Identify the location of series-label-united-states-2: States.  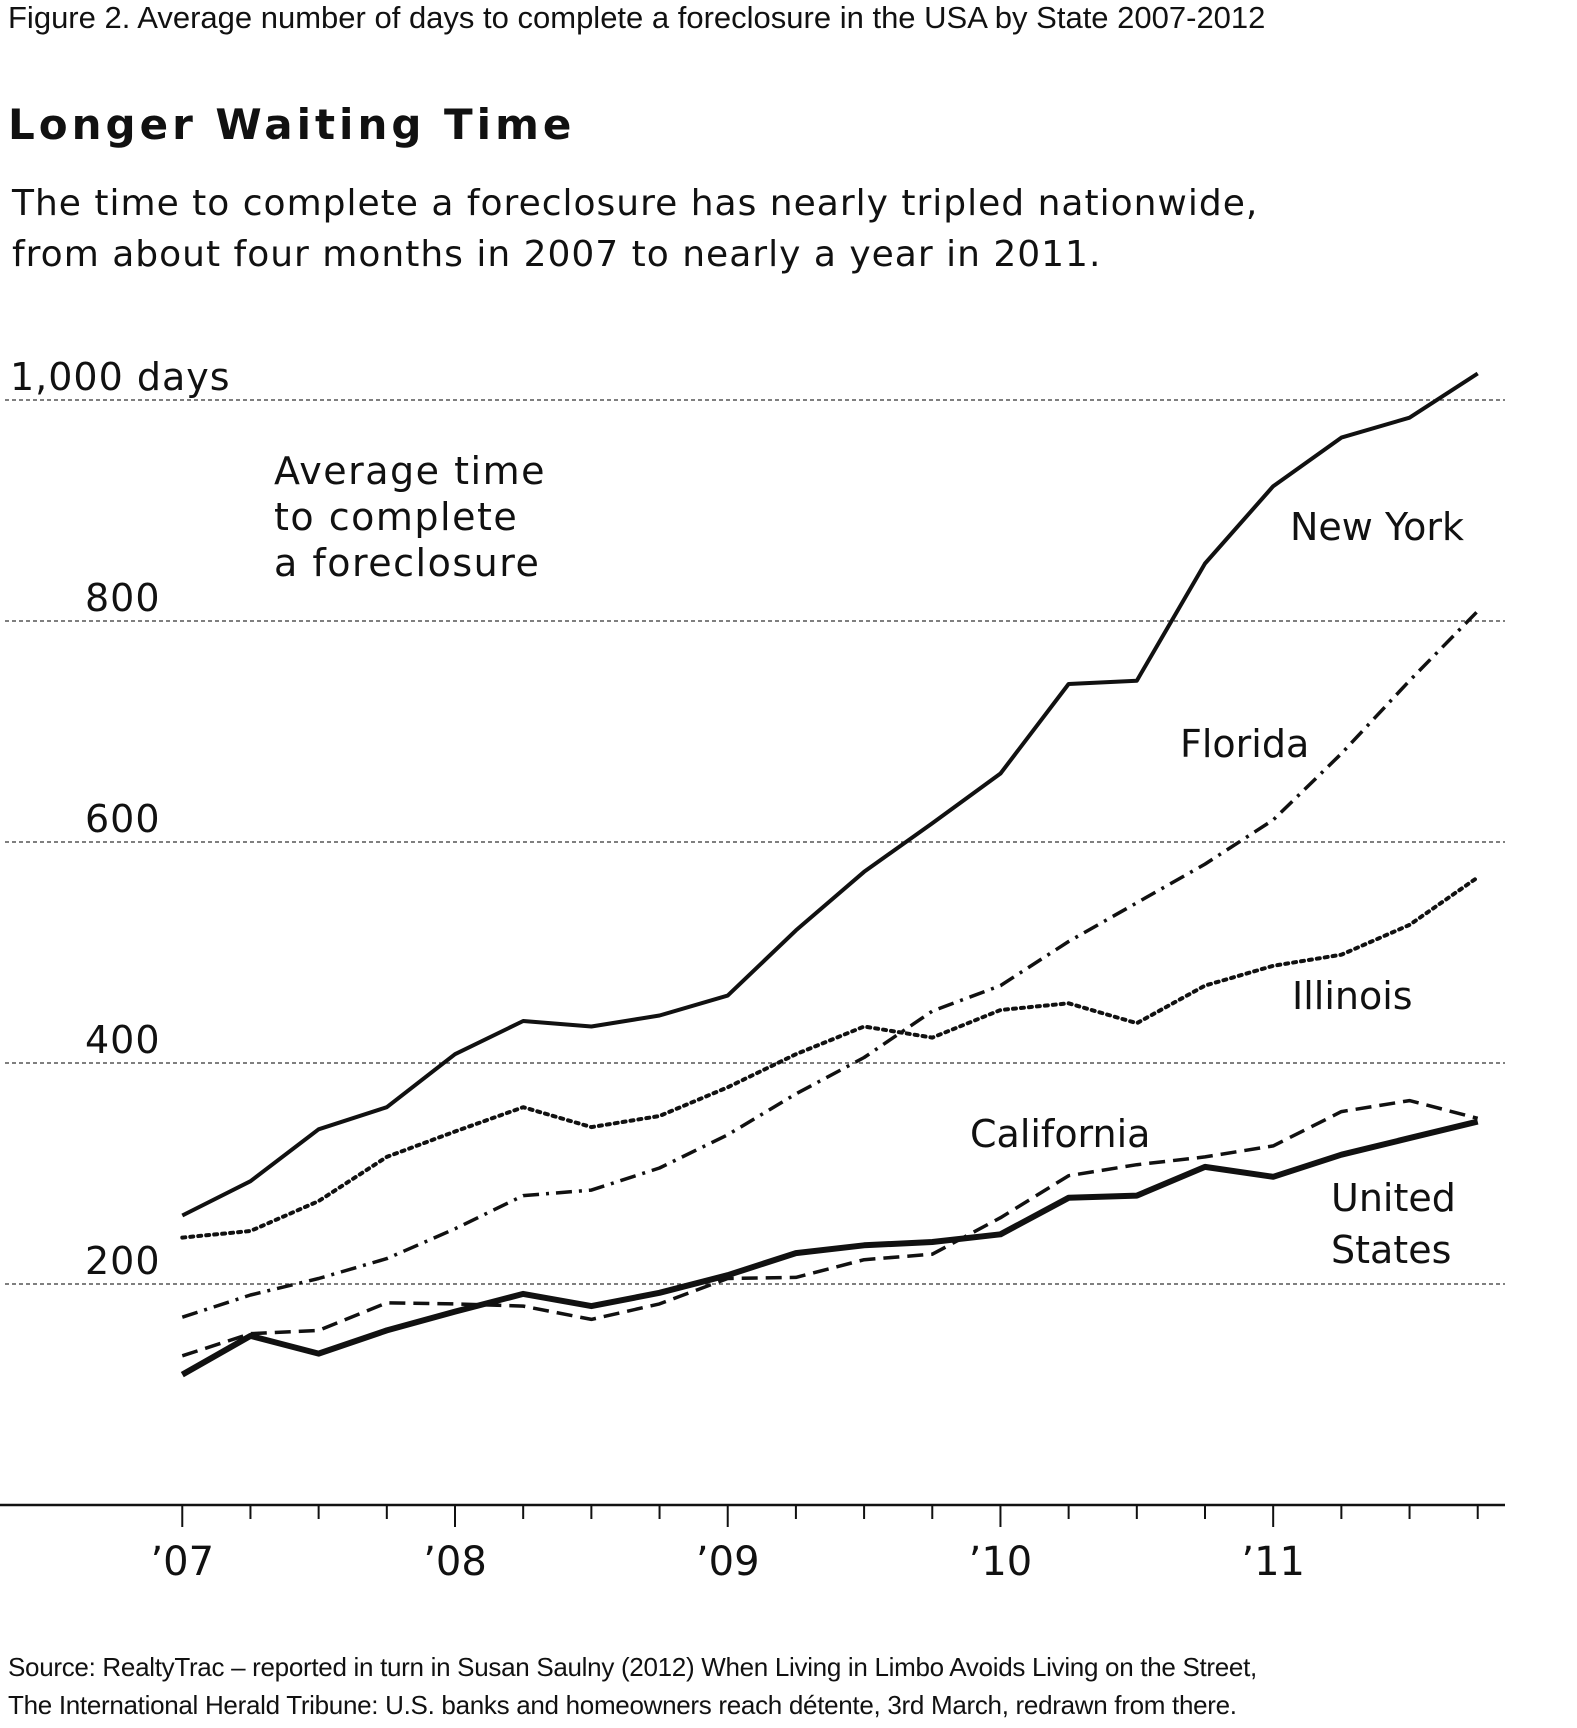
(1391, 1250).